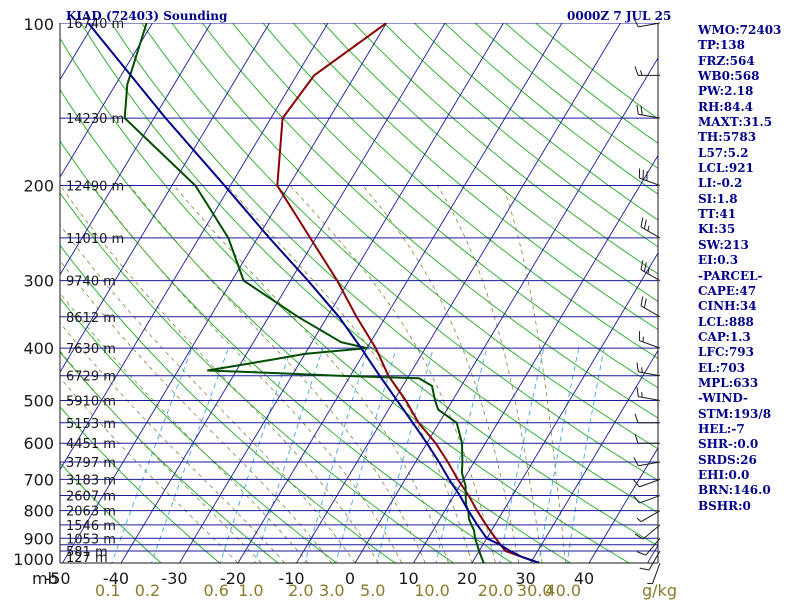 Image resolution: width=800 pixels, height=600 pixels. What do you see at coordinates (45, 578) in the screenshot?
I see `temp-axis-unit: mb` at bounding box center [45, 578].